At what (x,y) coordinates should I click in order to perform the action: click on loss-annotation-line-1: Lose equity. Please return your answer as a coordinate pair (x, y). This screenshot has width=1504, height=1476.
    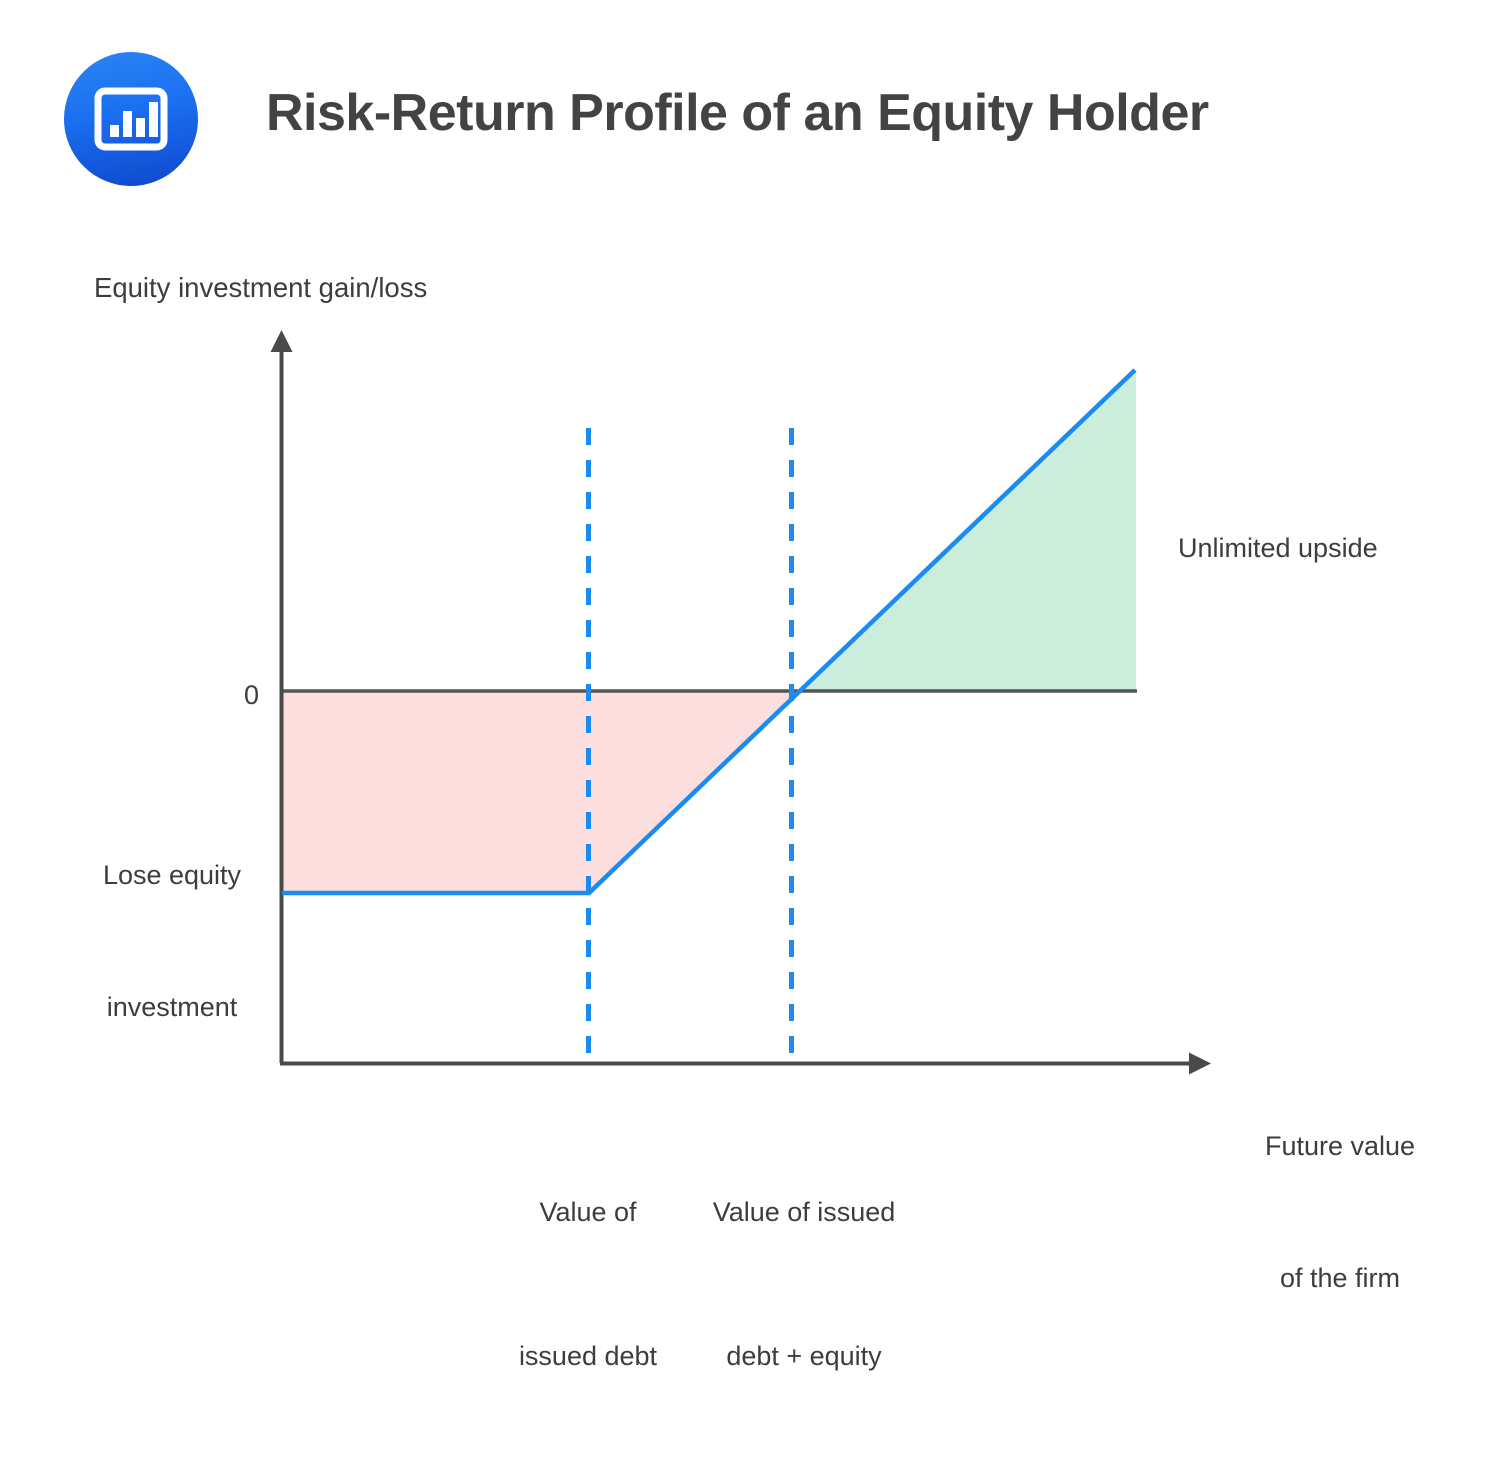
    Looking at the image, I should click on (172, 875).